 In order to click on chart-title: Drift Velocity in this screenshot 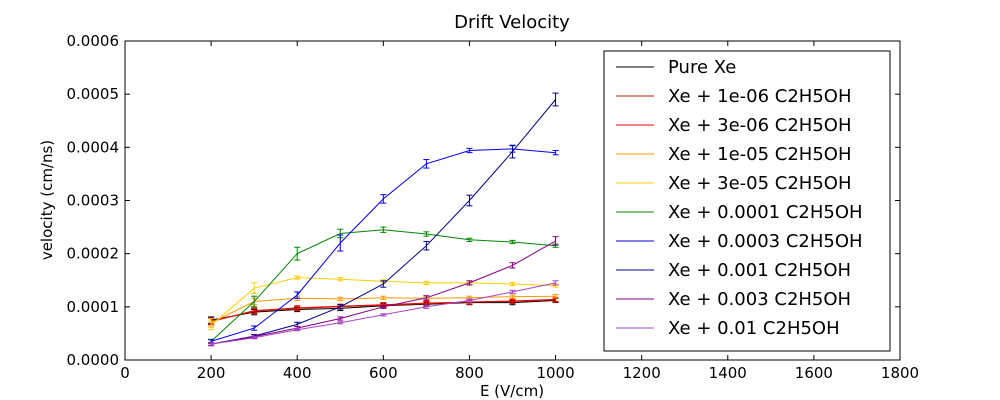, I will do `click(512, 22)`.